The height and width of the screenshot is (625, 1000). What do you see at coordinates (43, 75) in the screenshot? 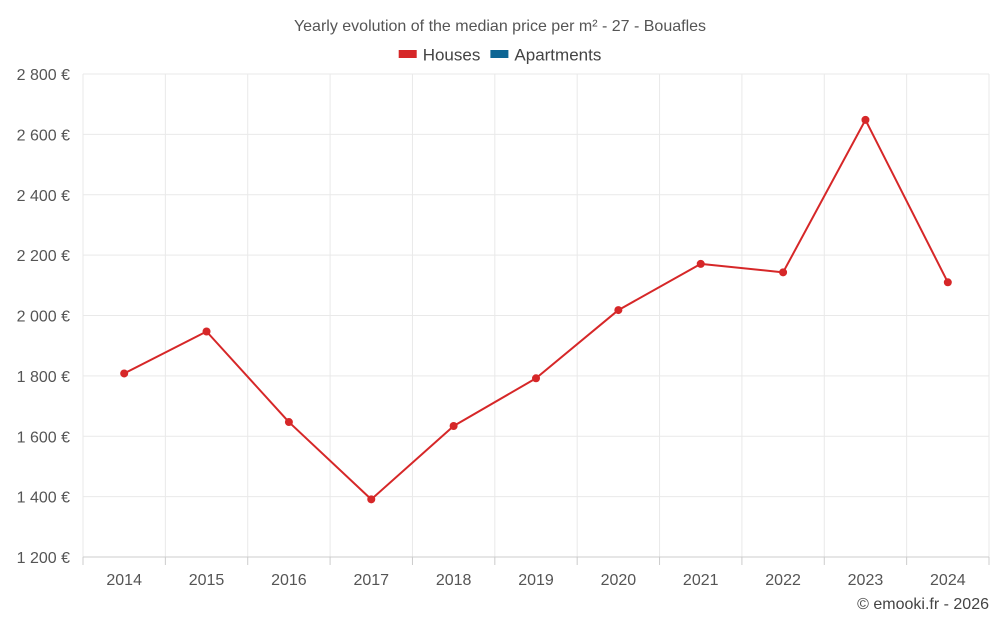
I see `y-tick-label: 2 800 €` at bounding box center [43, 75].